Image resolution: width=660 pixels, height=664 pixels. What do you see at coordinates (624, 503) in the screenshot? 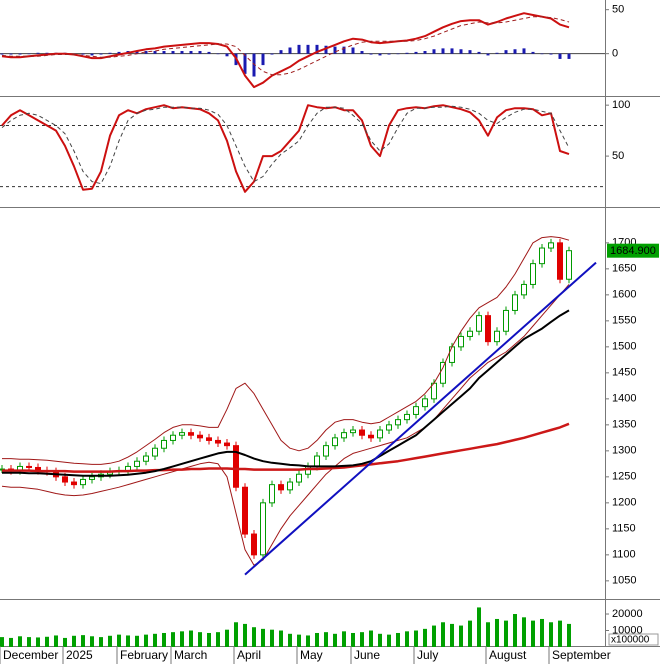
I see `y-tick-label: 1200` at bounding box center [624, 503].